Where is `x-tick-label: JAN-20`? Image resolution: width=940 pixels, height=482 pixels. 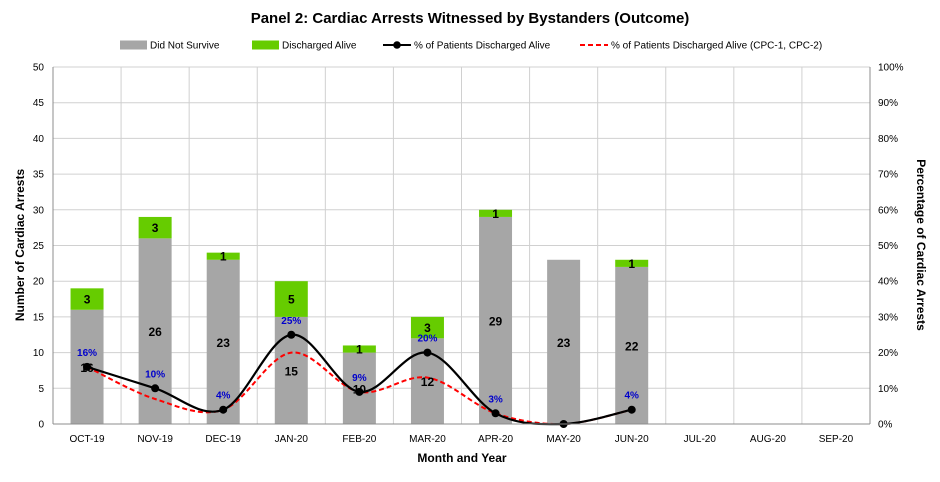 x-tick-label: JAN-20 is located at coordinates (292, 439).